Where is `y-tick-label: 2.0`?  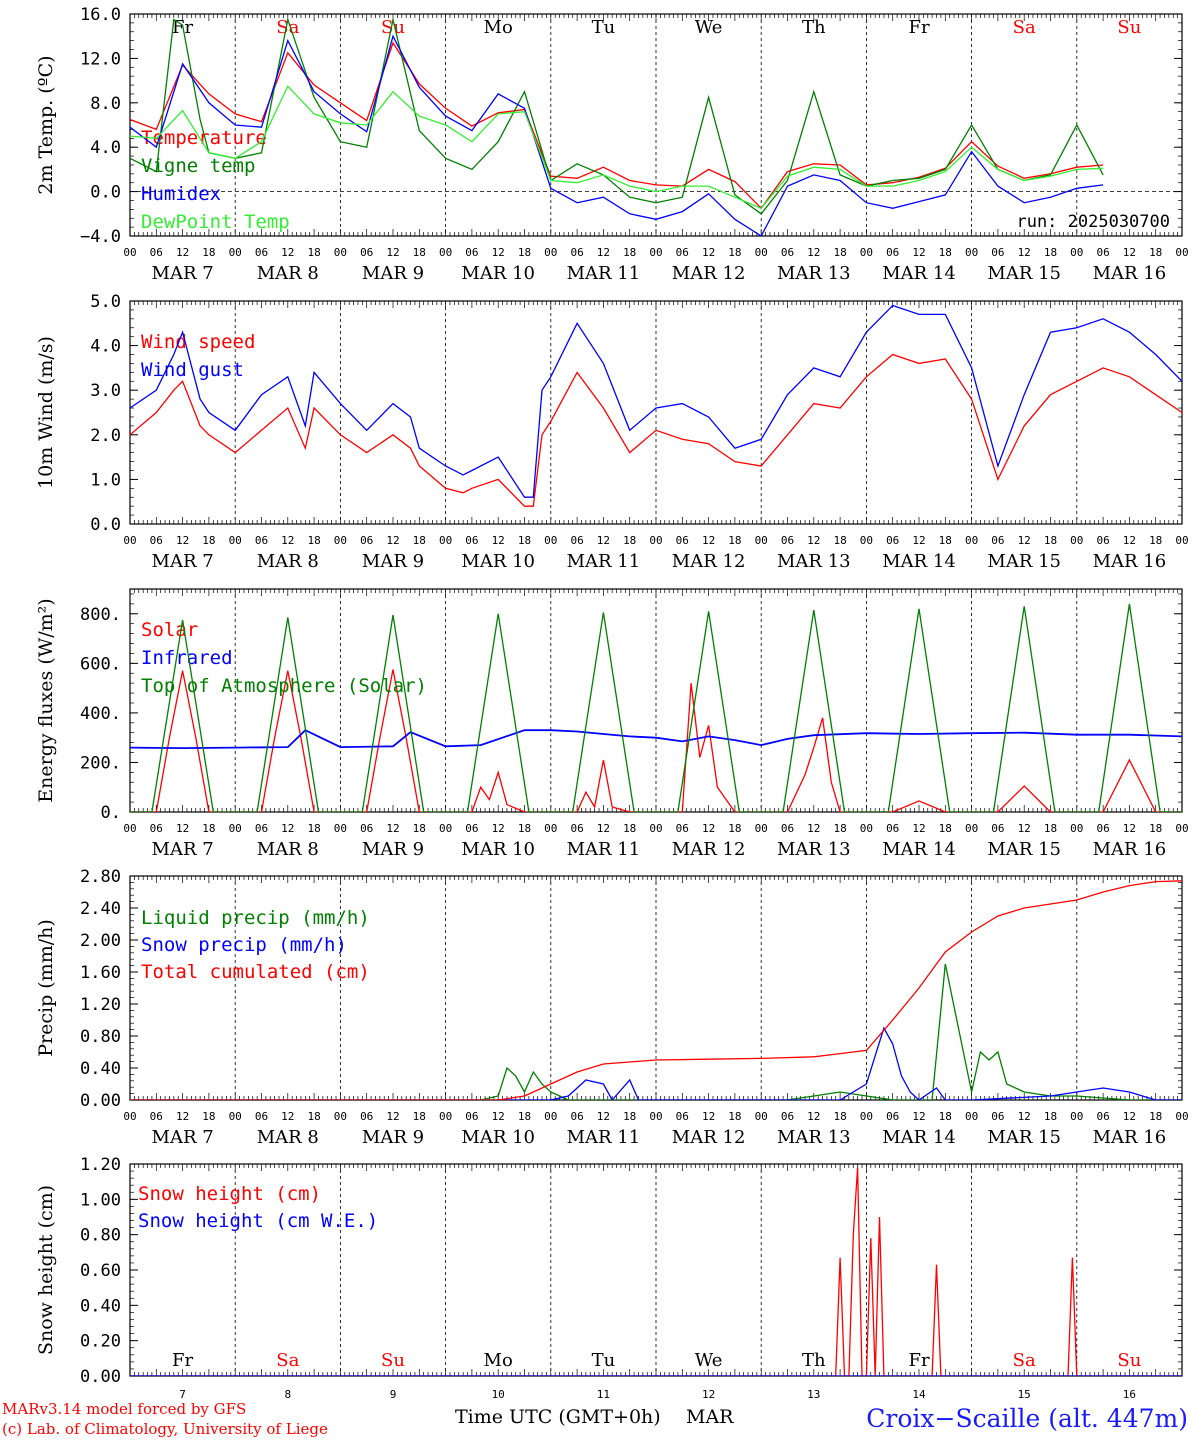 y-tick-label: 2.0 is located at coordinates (105, 436).